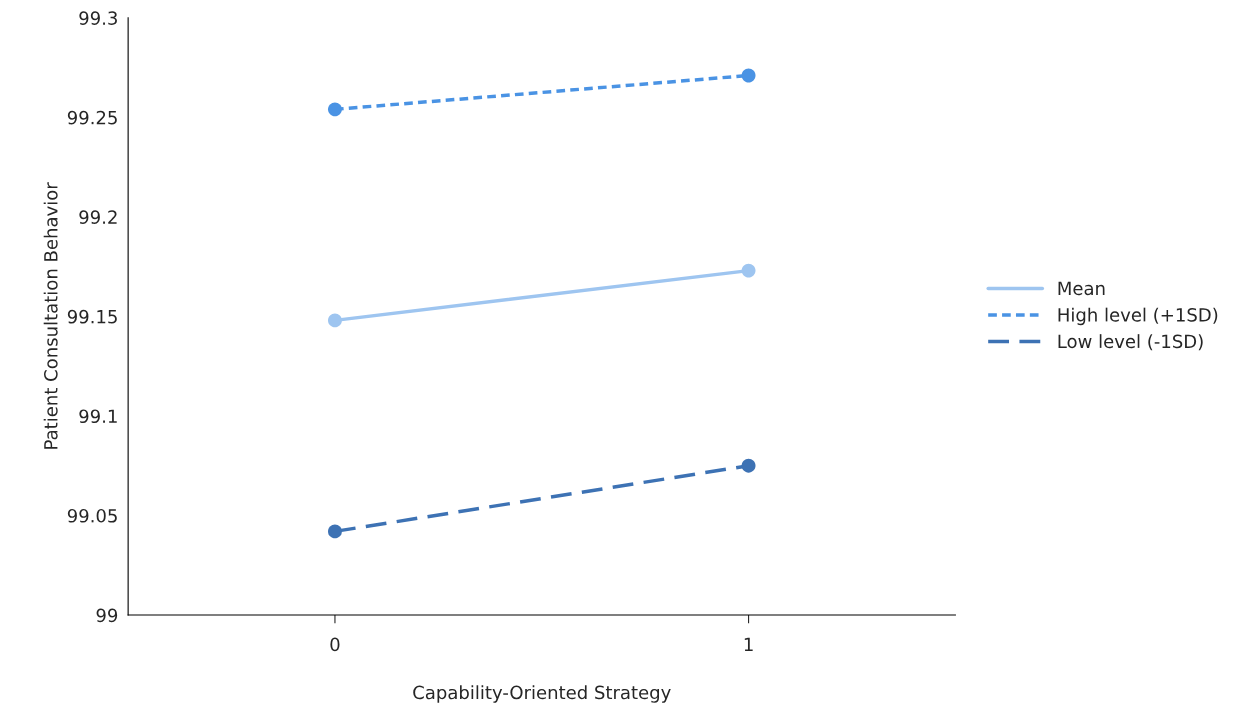 The width and height of the screenshot is (1244, 711). What do you see at coordinates (98, 18) in the screenshot?
I see `y-tick-label: 99.3` at bounding box center [98, 18].